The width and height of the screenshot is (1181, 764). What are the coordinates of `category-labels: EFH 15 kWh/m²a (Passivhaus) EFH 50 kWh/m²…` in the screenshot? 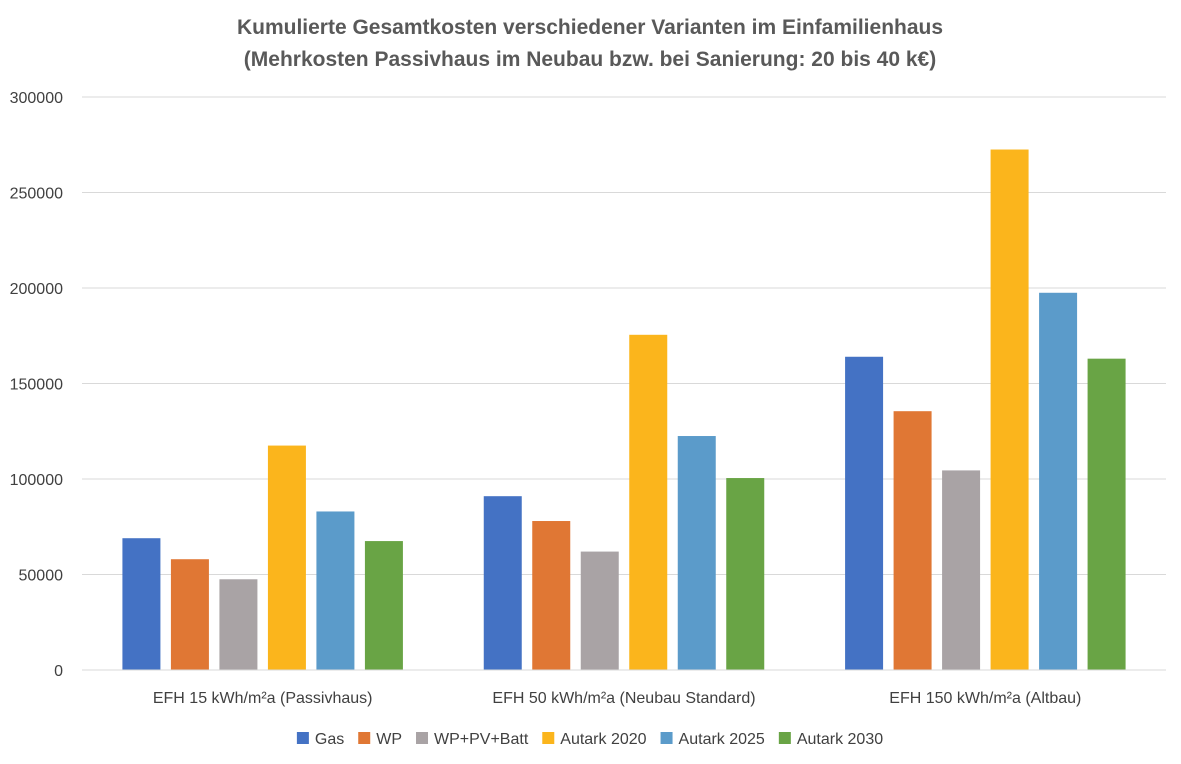 It's located at (617, 698).